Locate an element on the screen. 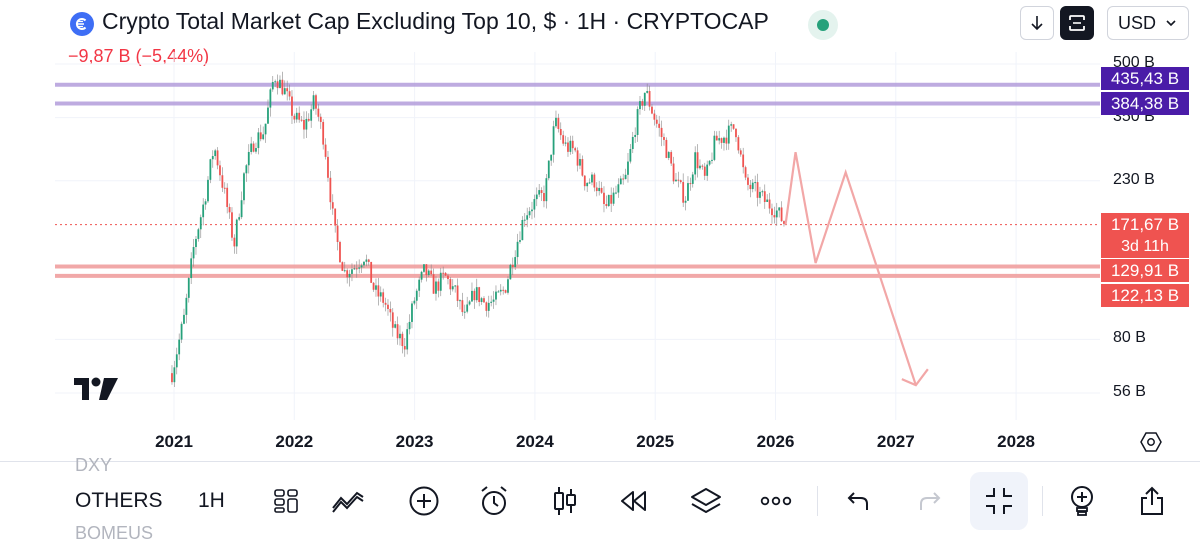 The width and height of the screenshot is (1200, 544). add-button is located at coordinates (424, 501).